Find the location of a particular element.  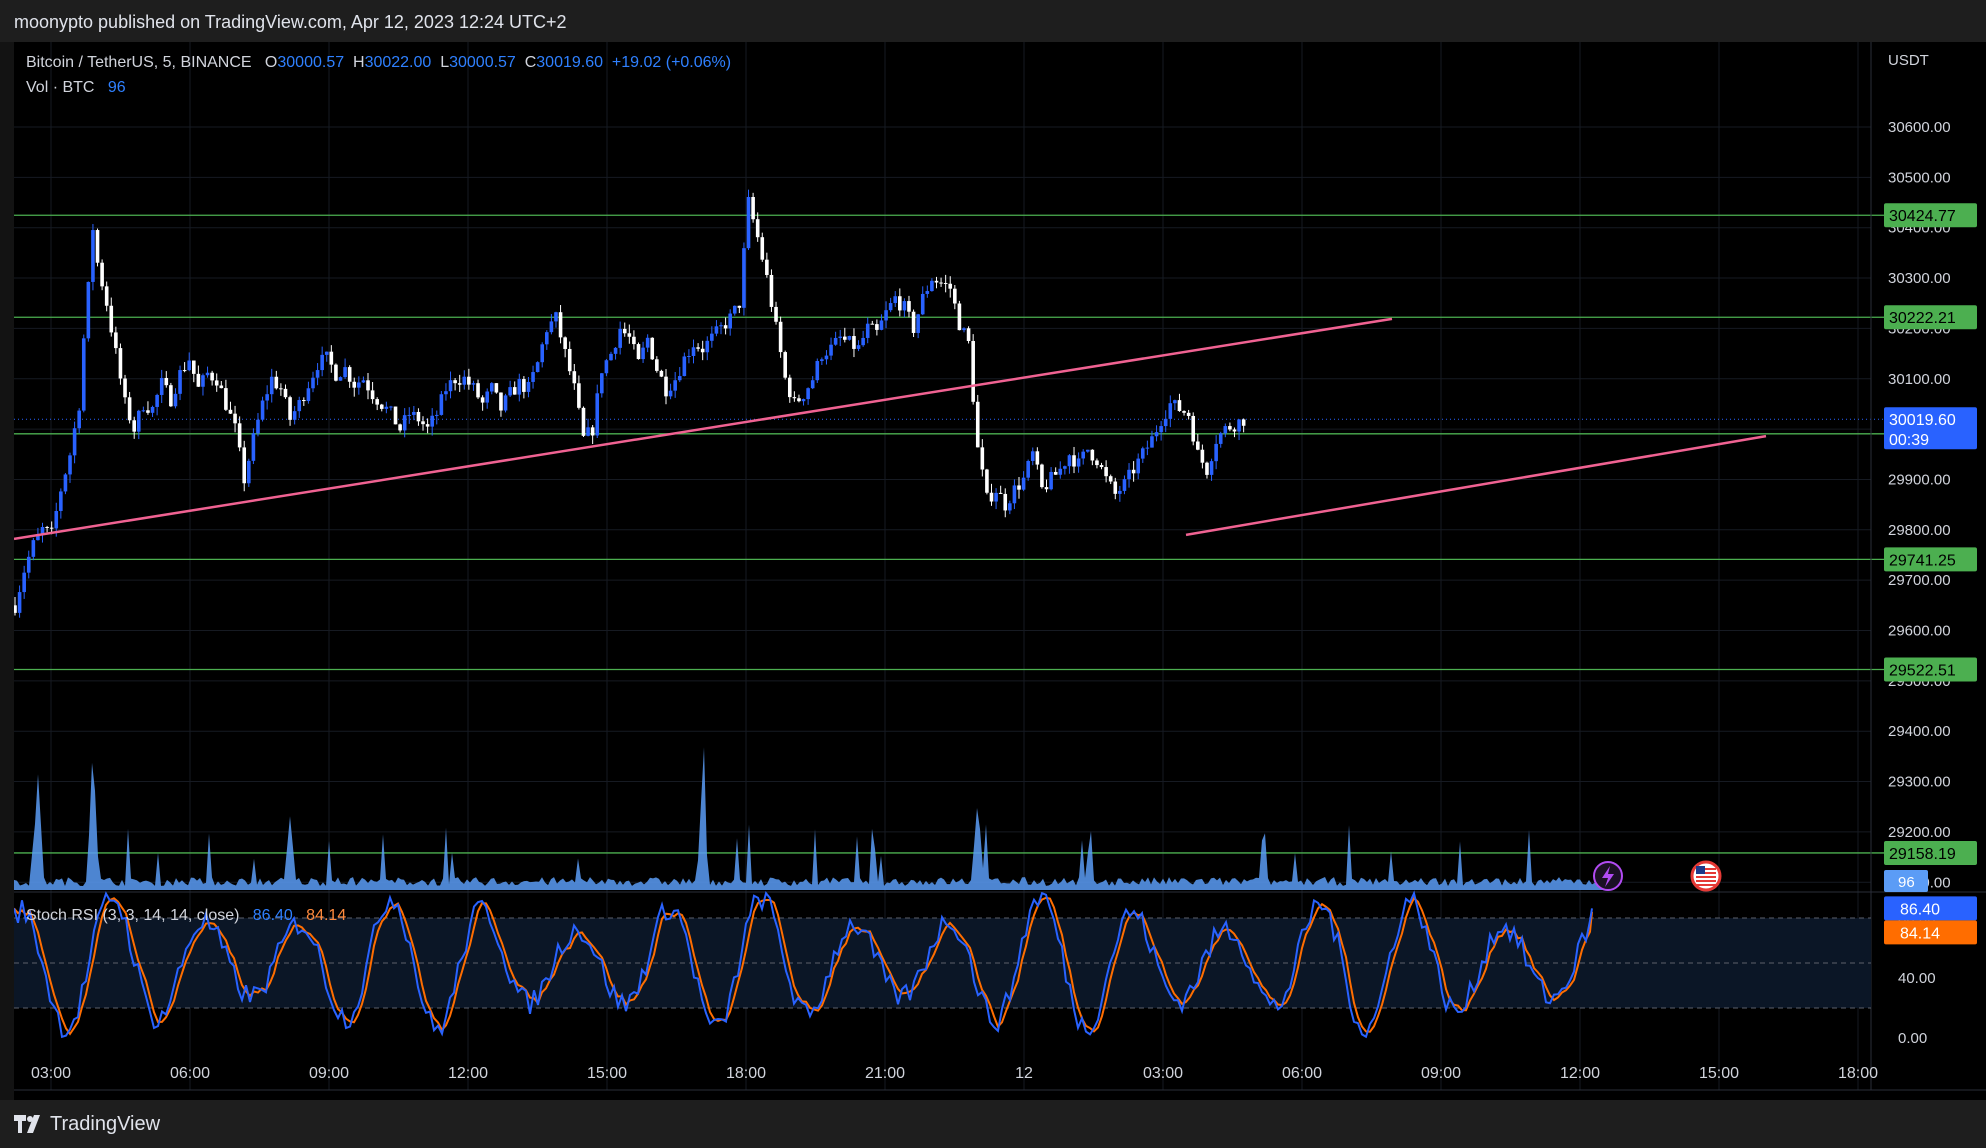

level-price-badge: 29741.25 is located at coordinates (1930, 559).